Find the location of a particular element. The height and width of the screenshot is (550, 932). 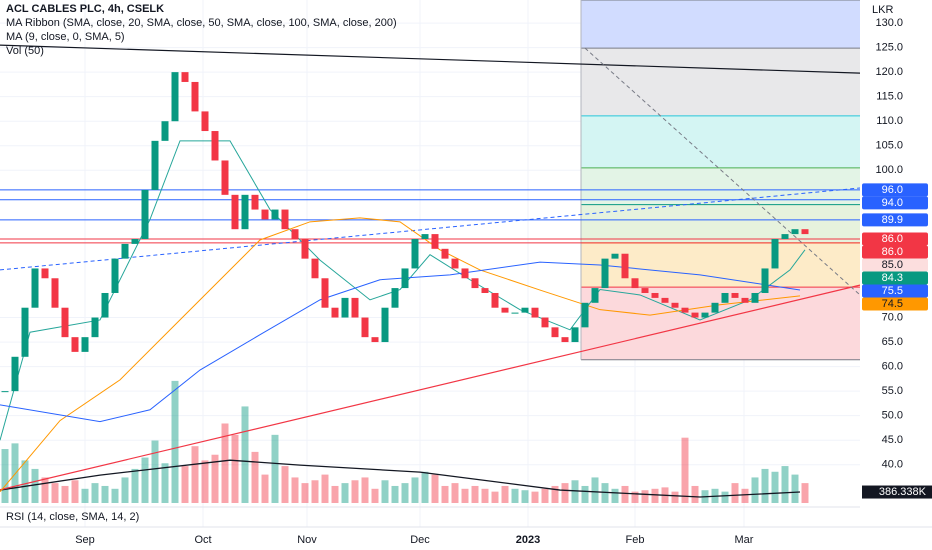

y-tick-label: 40.0 is located at coordinates (892, 465).